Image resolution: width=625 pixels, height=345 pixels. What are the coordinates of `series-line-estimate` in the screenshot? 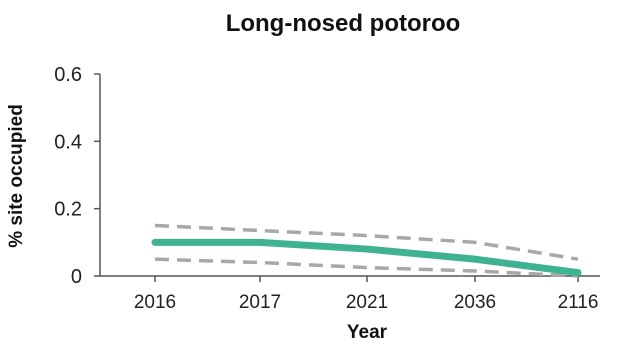 It's located at (366, 257).